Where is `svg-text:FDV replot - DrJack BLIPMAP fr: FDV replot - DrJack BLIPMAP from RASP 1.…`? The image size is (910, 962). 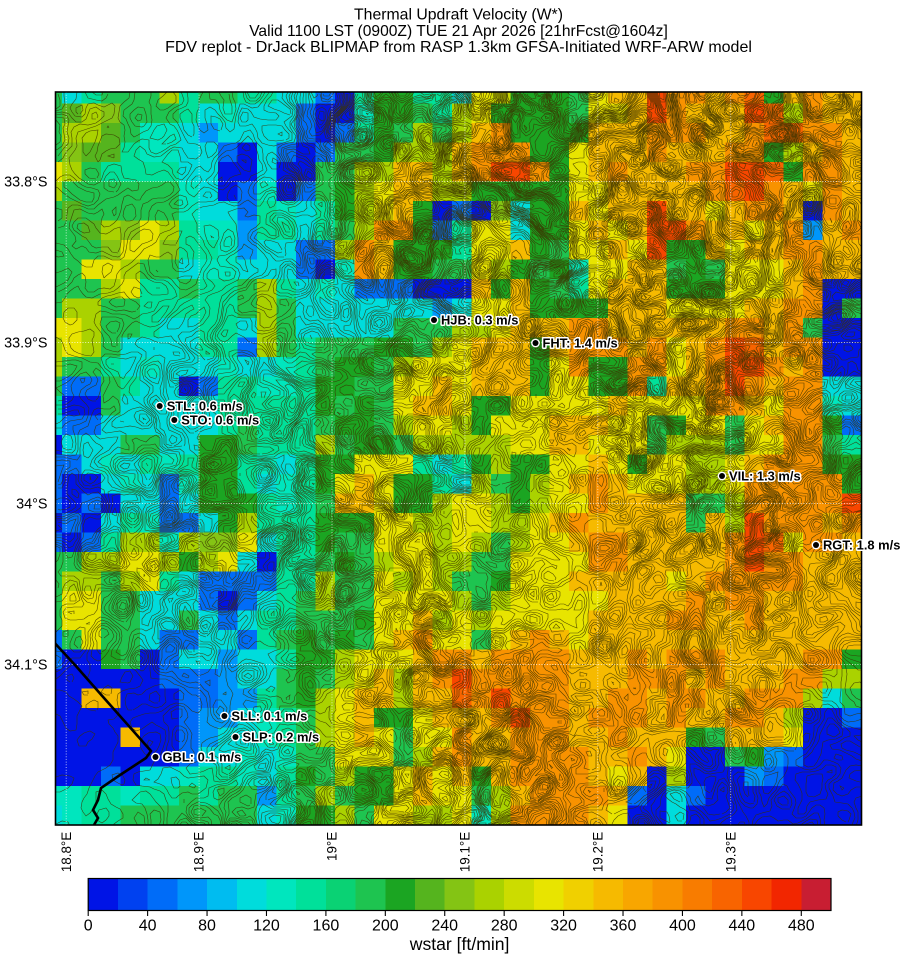 svg-text:FDV replot - DrJack BLIPMAP fr: FDV replot - DrJack BLIPMAP from RASP 1.… is located at coordinates (458, 47).